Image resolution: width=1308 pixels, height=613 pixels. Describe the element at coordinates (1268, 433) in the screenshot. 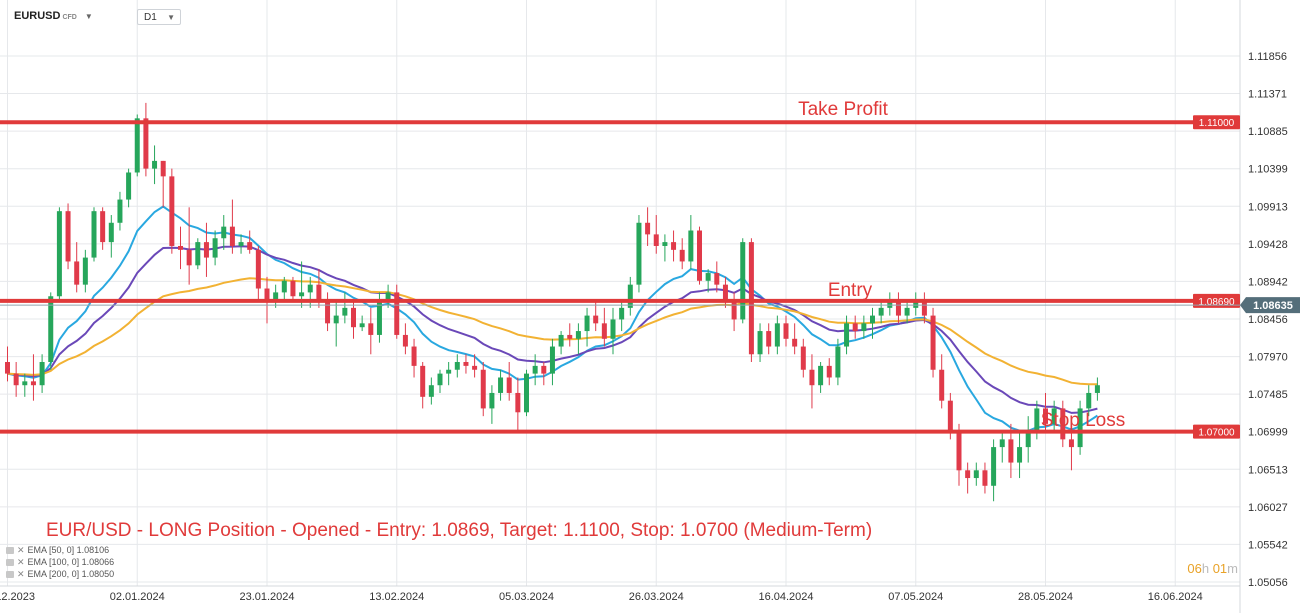

I see `y-tick-label: 1.06999` at that location.